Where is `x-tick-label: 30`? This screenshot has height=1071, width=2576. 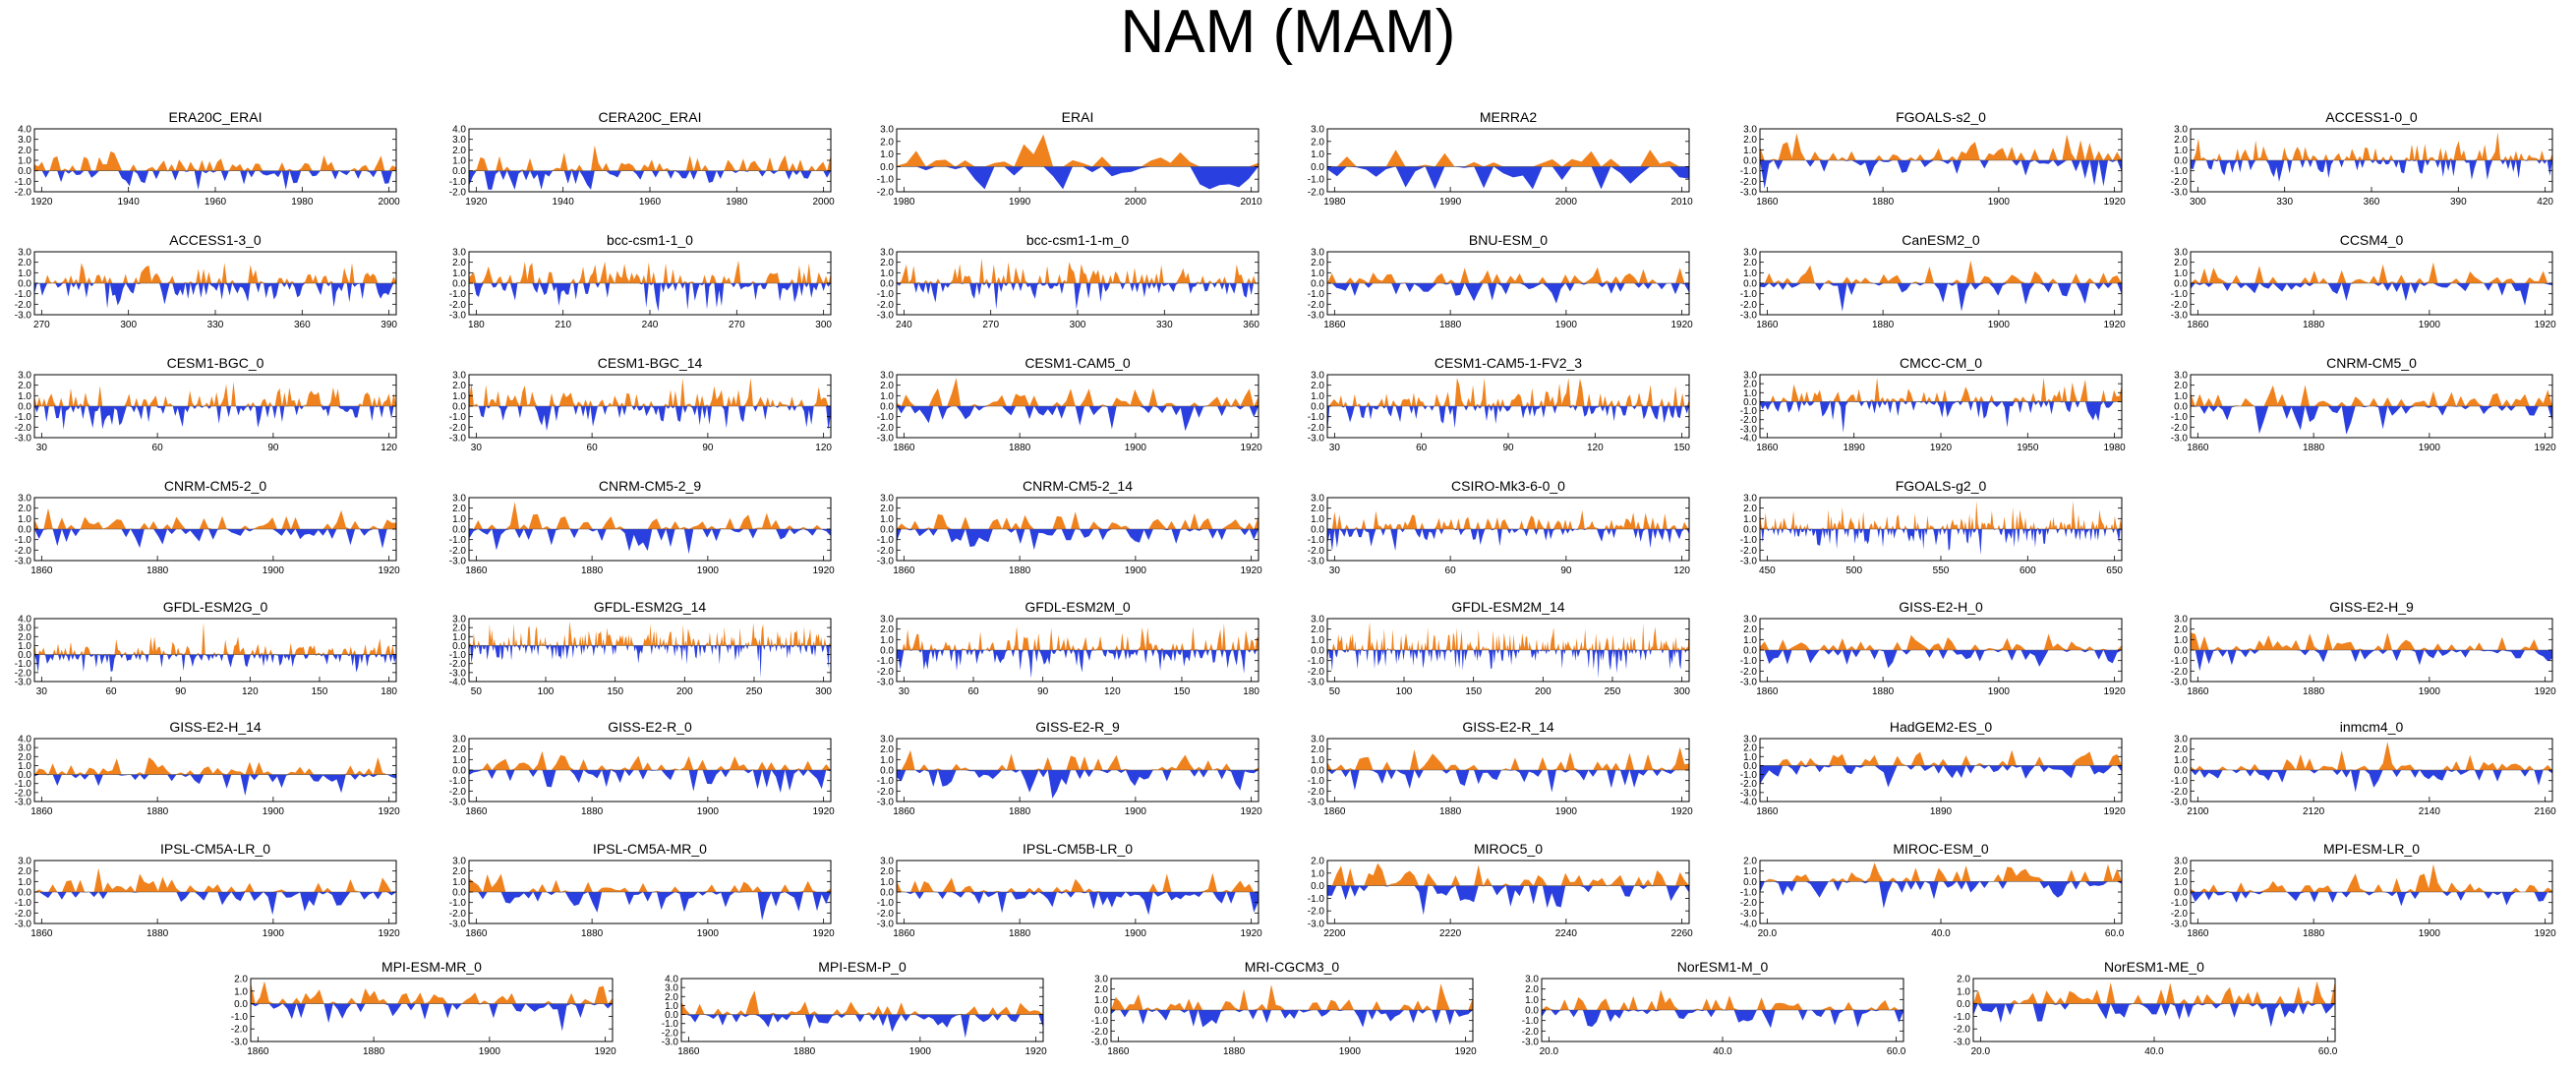 x-tick-label: 30 is located at coordinates (477, 448).